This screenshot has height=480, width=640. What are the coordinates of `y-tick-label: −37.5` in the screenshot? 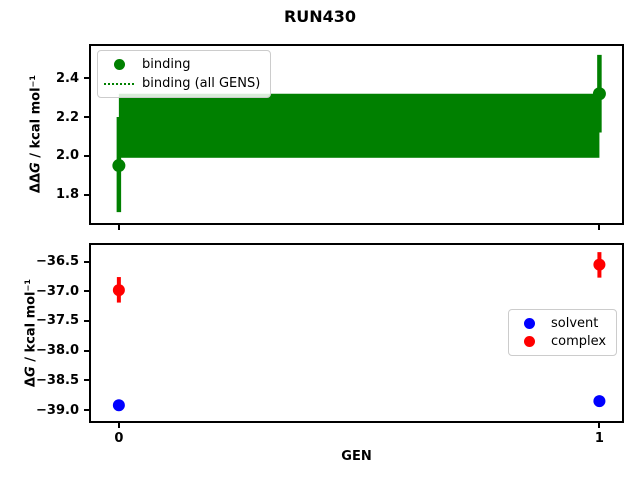 It's located at (57, 321).